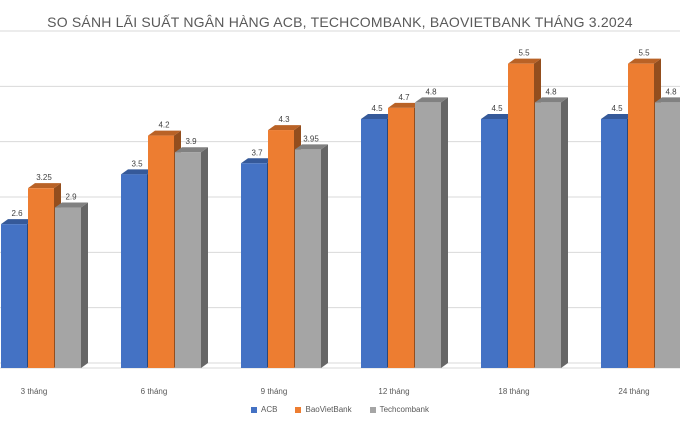  I want to click on legend-item-baovietbank: BaoVietBank, so click(323, 409).